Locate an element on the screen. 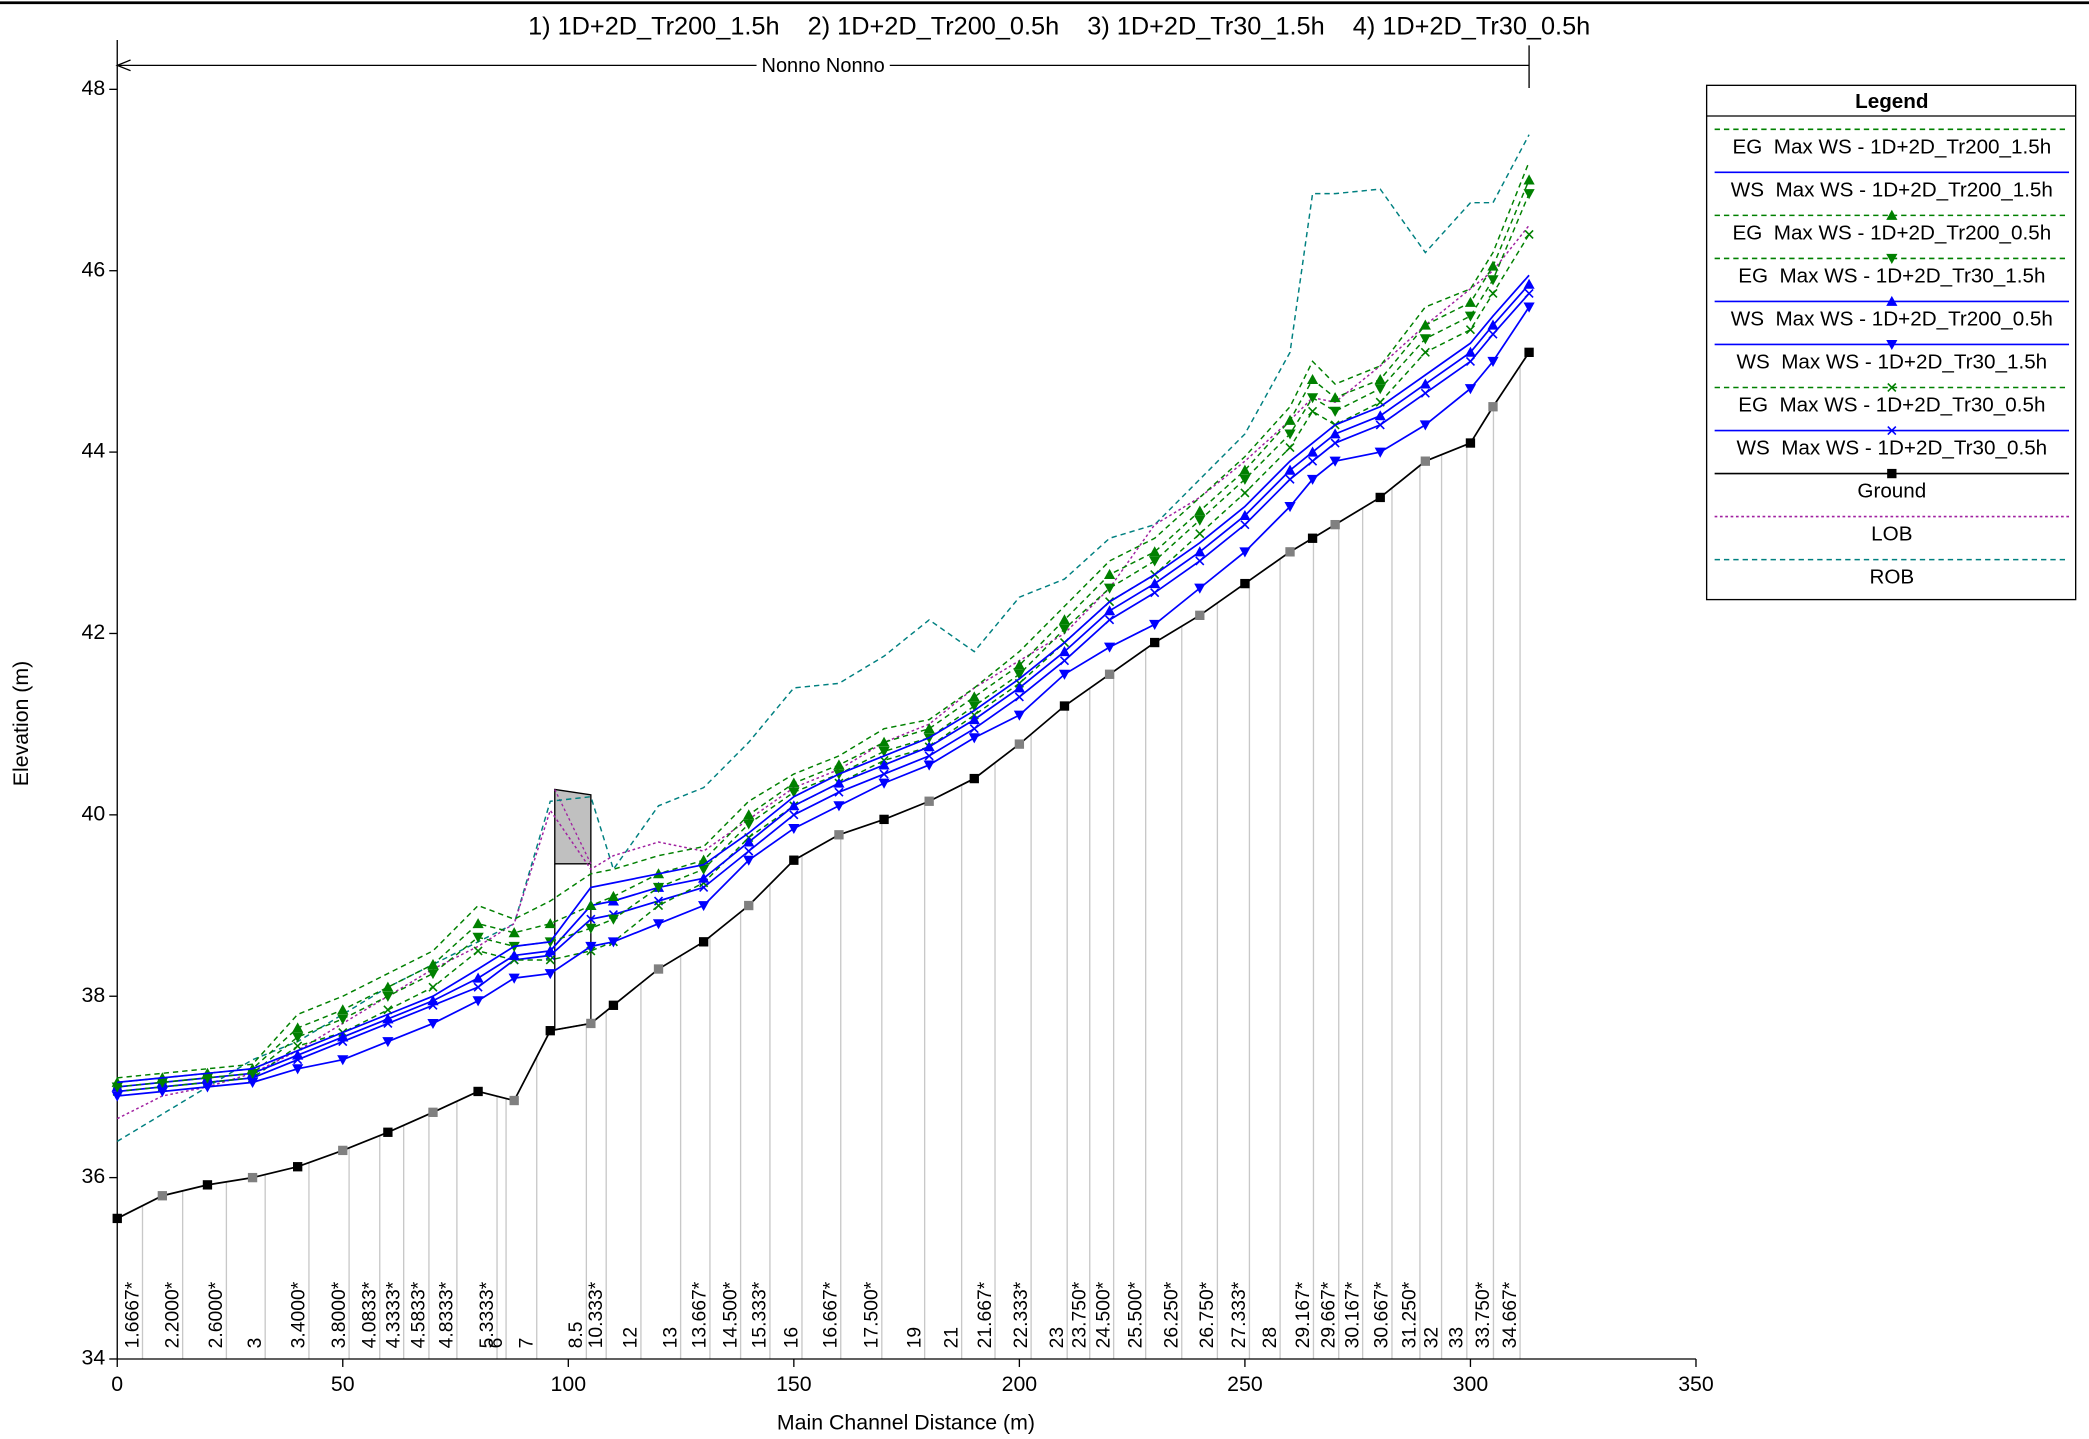 The width and height of the screenshot is (2089, 1439). legend-label: EG Max WS - 1D+2D_Tr30_1.5h is located at coordinates (1891, 276).